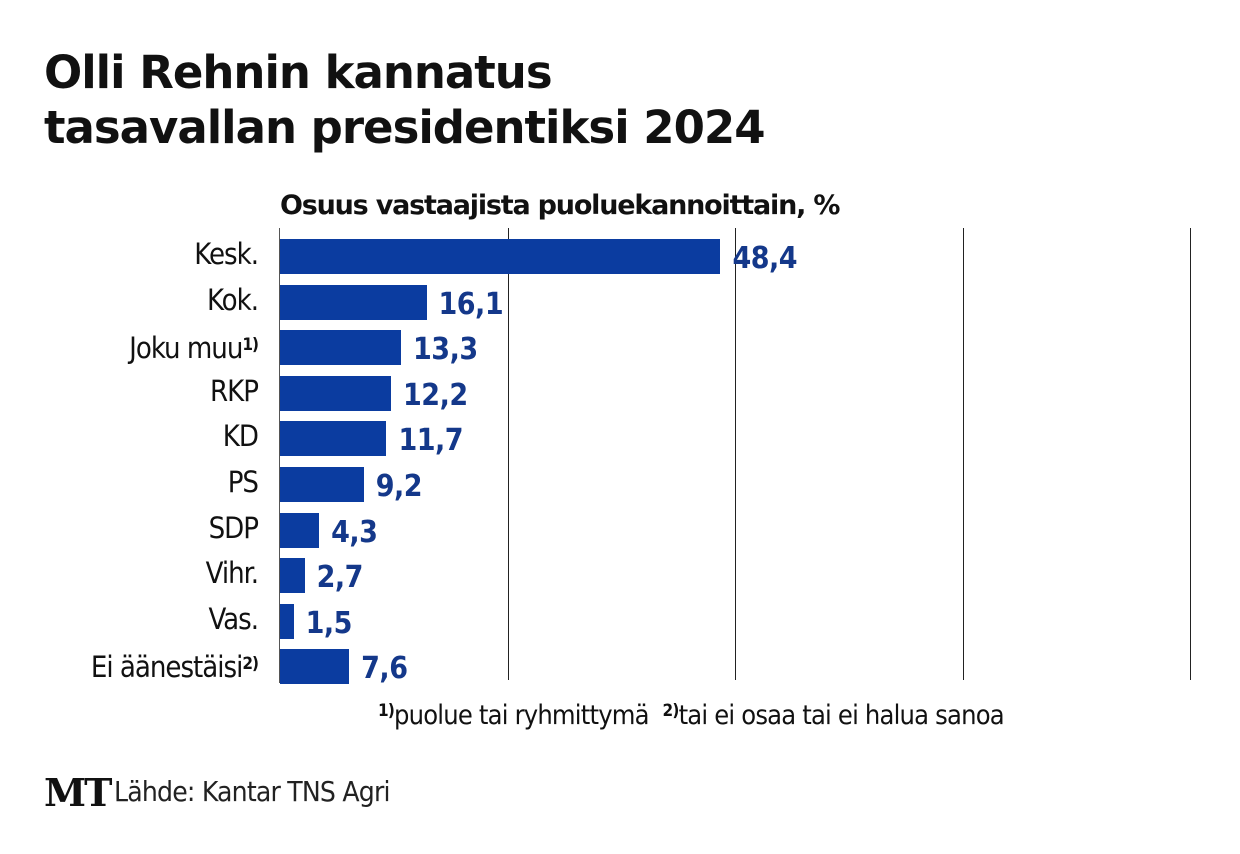  What do you see at coordinates (329, 623) in the screenshot?
I see `value-label: 1,5` at bounding box center [329, 623].